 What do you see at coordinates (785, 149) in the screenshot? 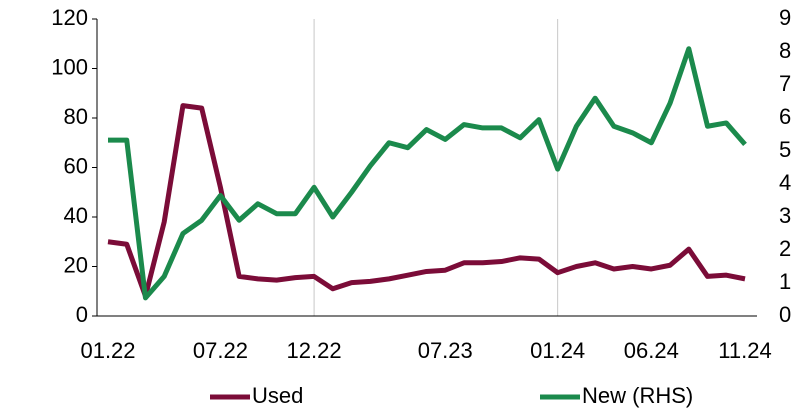
I see `y2-tick-label: 5` at bounding box center [785, 149].